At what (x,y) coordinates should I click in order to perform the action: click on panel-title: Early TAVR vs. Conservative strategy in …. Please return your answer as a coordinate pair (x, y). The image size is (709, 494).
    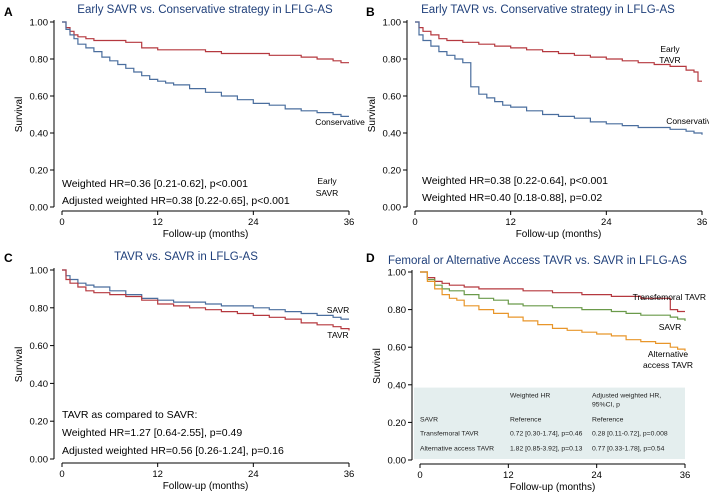
    Looking at the image, I should click on (548, 10).